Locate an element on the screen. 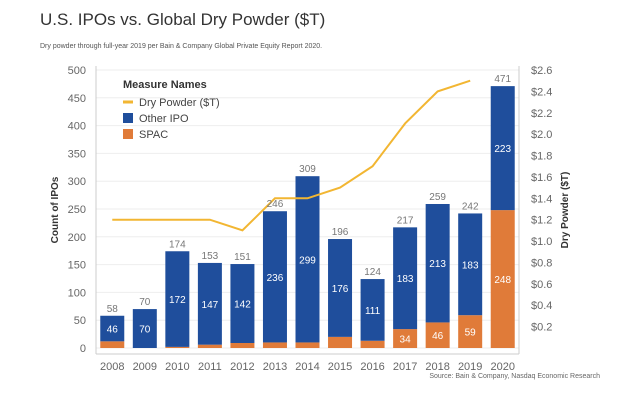  bar-spac-2010 is located at coordinates (177, 347).